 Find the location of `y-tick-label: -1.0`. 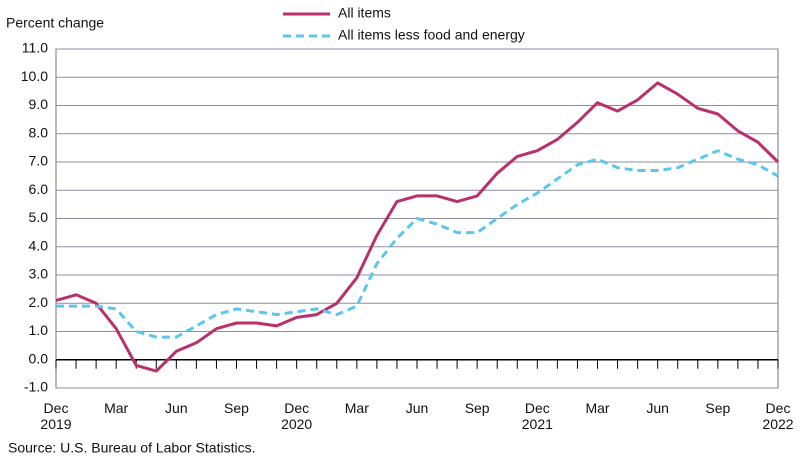

y-tick-label: -1.0 is located at coordinates (36, 387).